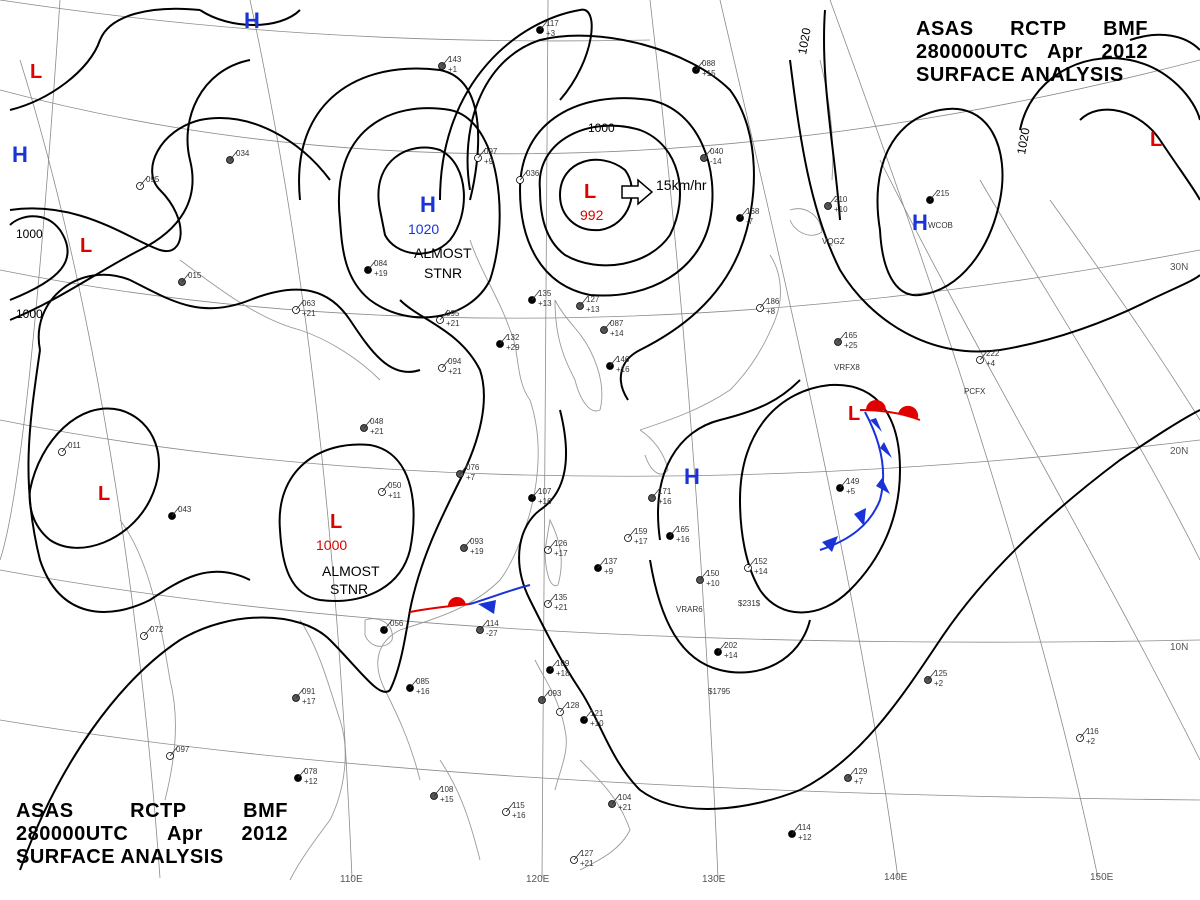 The width and height of the screenshot is (1200, 900). I want to click on station-pressure: 097, so click(183, 749).